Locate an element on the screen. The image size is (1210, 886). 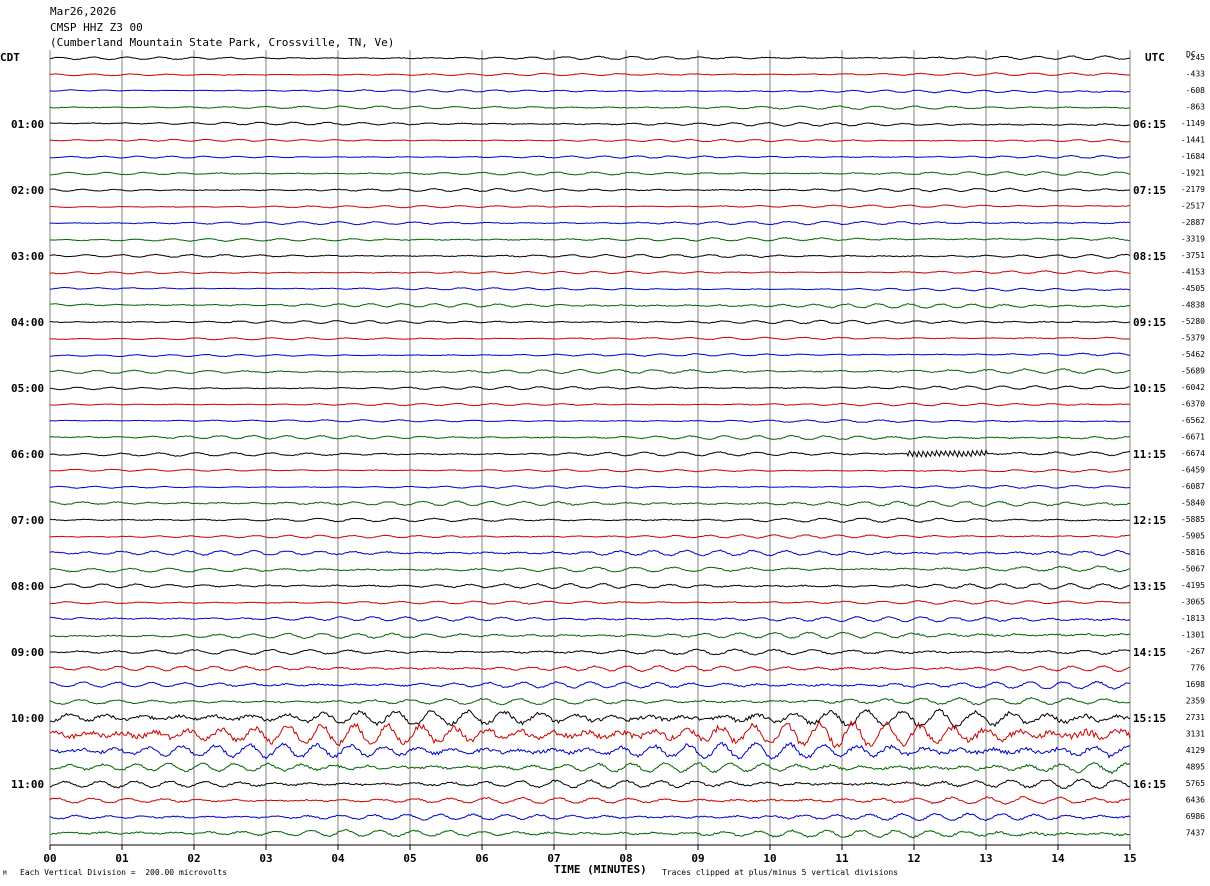
dc-offset-label: -4505 is located at coordinates (1193, 288).